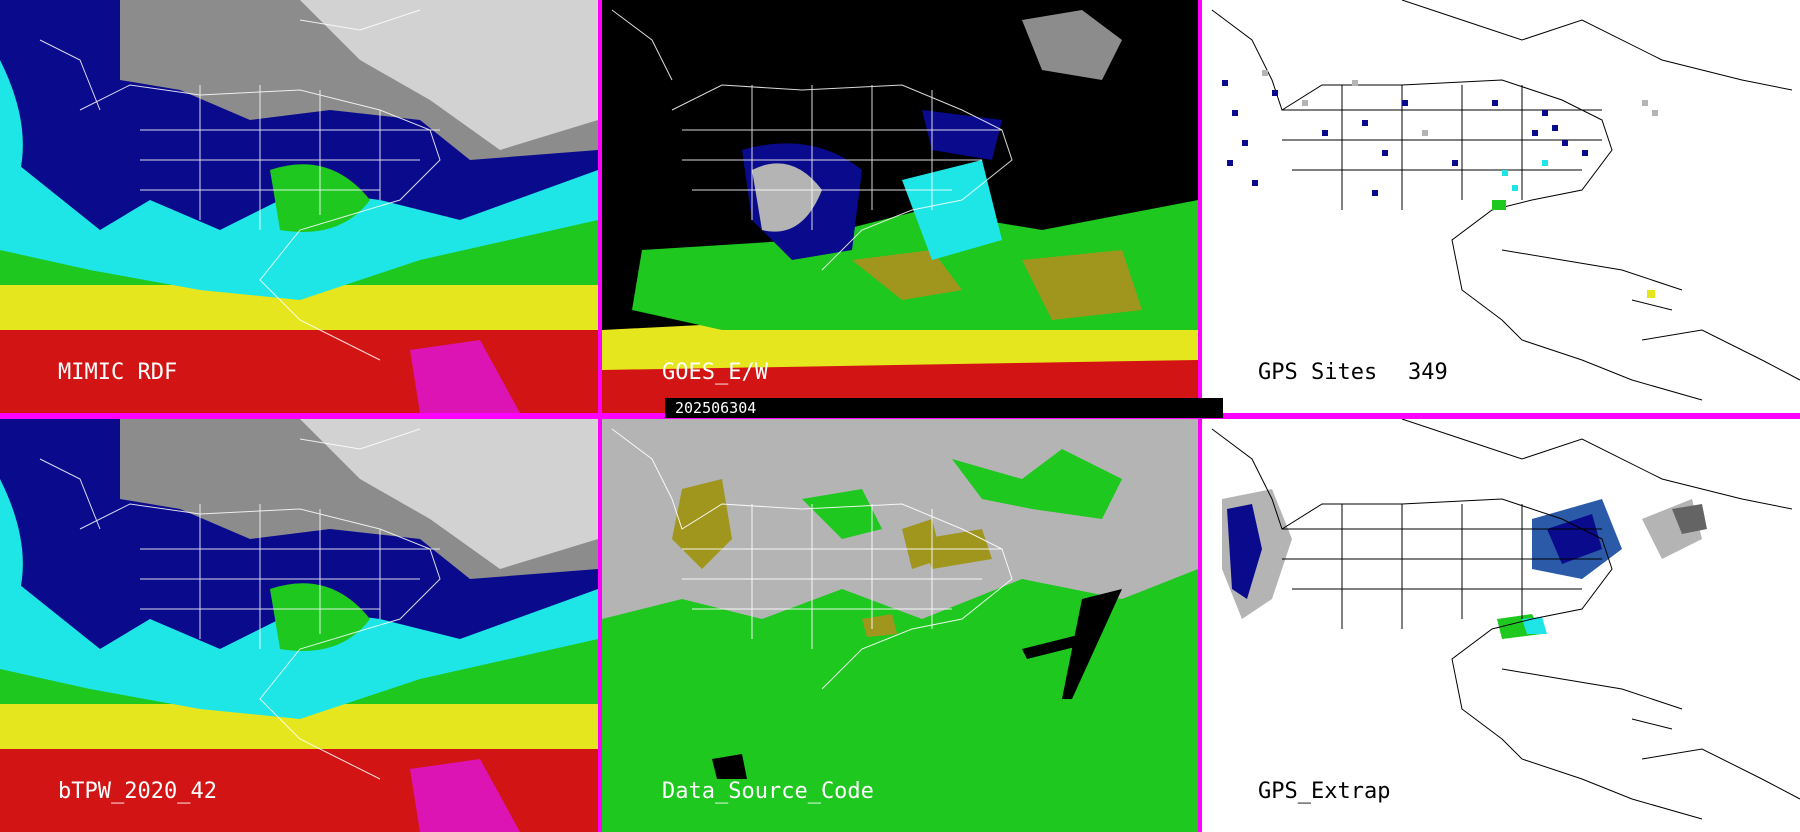  I want to click on gps-sites-label: GPS Sites, so click(1318, 372).